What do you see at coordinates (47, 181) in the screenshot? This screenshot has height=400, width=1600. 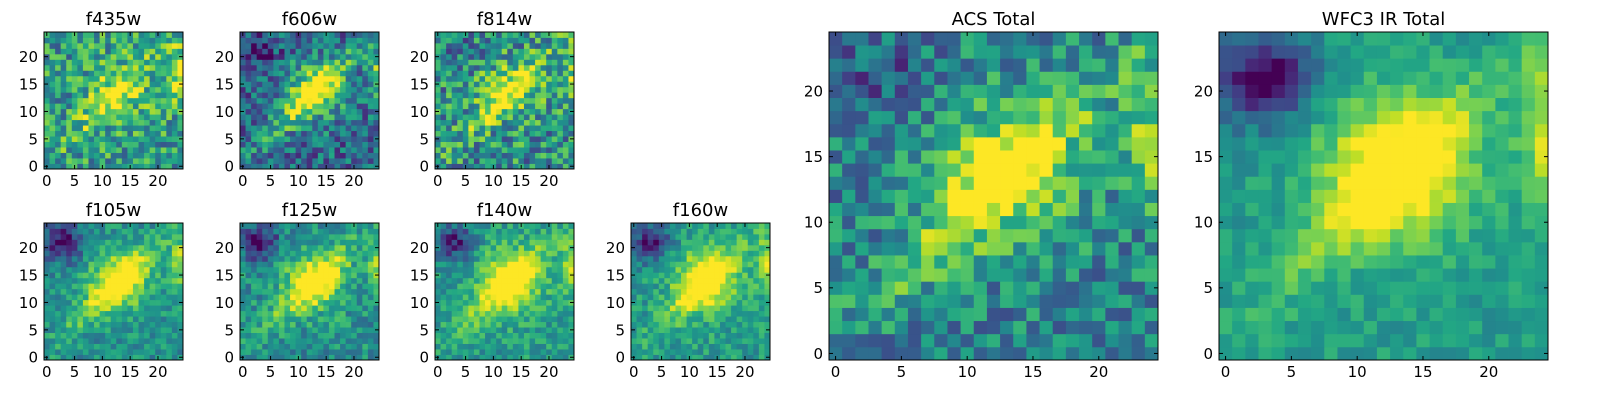 I see `x-tick-label: 0` at bounding box center [47, 181].